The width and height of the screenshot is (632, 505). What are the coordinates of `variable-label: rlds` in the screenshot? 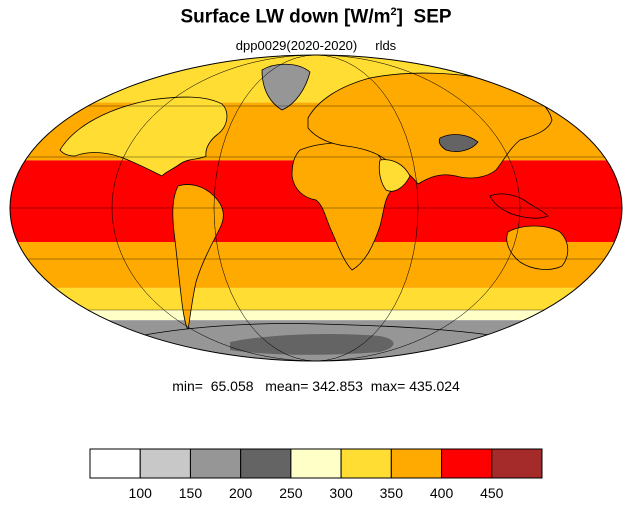 It's located at (386, 45).